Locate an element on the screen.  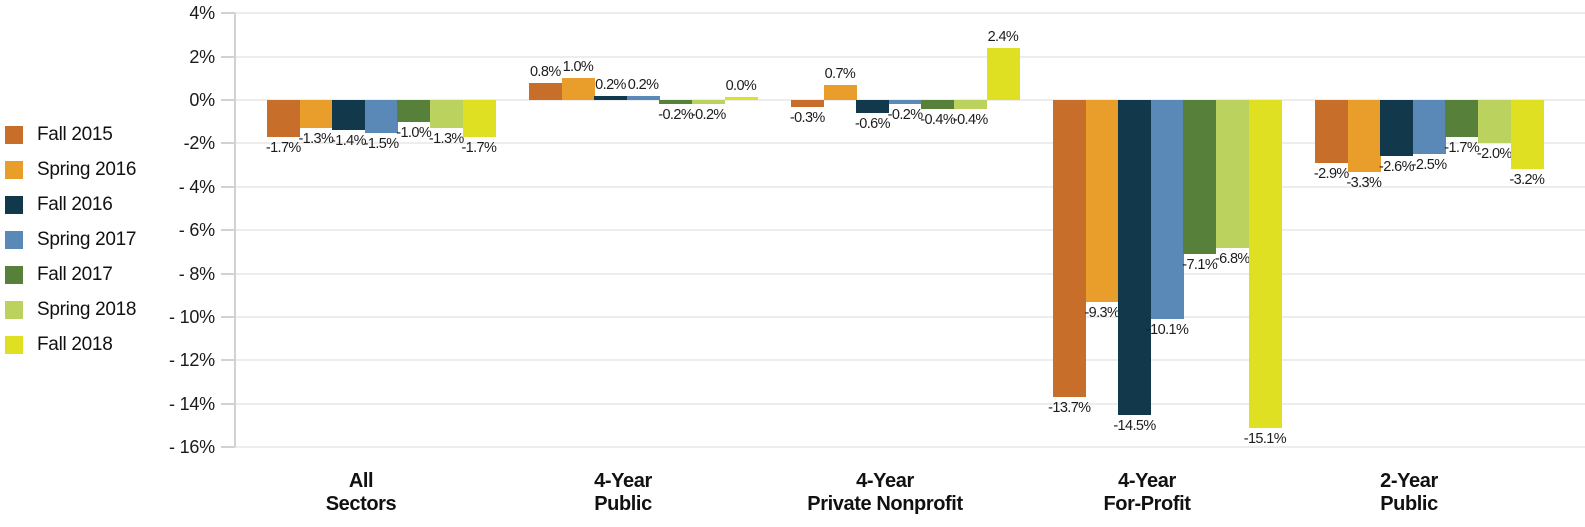
legend-label: Spring 2017 is located at coordinates (87, 239).